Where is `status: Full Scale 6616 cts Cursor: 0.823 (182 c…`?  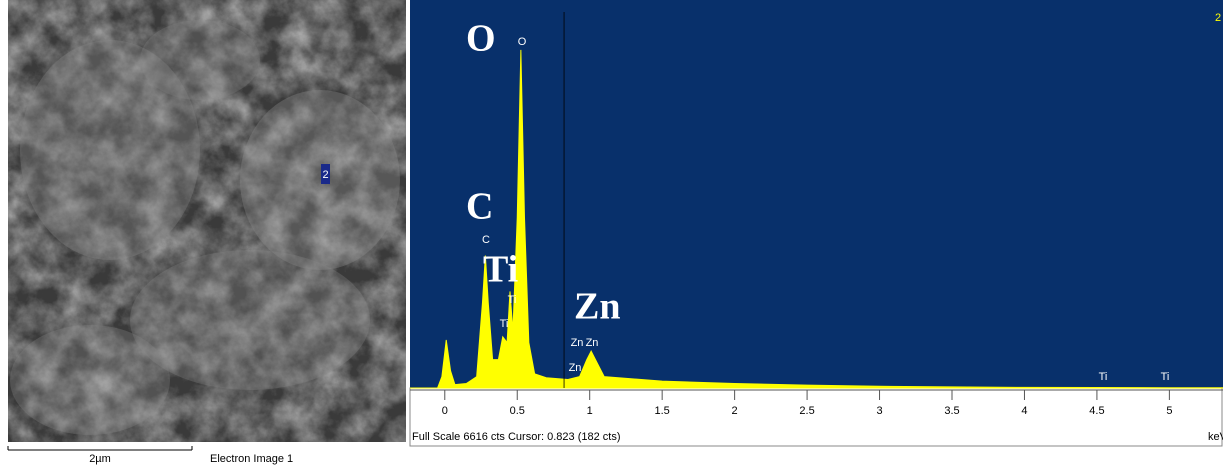 status: Full Scale 6616 cts Cursor: 0.823 (182 c… is located at coordinates (516, 437).